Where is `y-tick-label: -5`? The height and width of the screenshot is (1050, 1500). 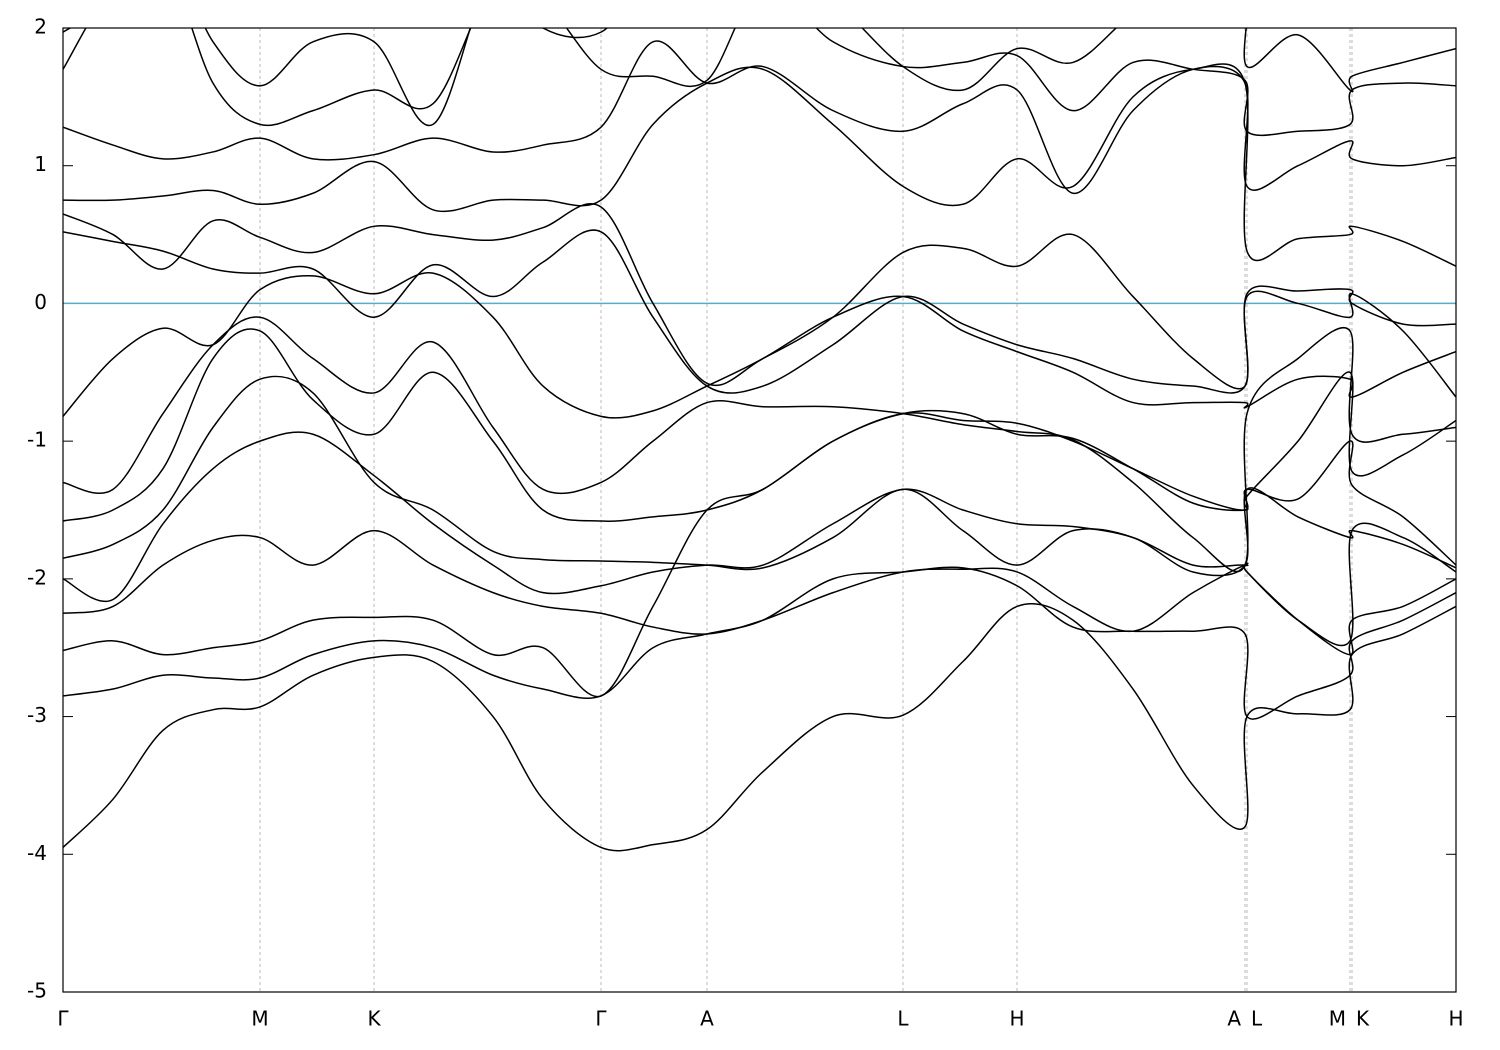 y-tick-label: -5 is located at coordinates (37, 991).